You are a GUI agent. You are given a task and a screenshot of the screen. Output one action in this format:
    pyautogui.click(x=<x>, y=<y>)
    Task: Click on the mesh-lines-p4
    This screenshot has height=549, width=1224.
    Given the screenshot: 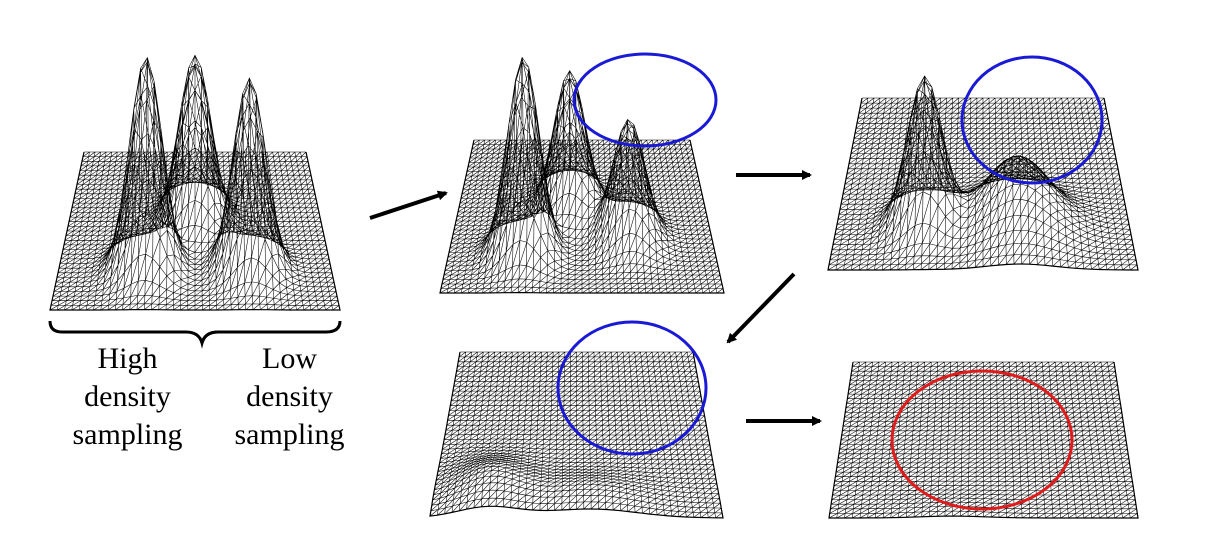 What is the action you would take?
    pyautogui.click(x=983, y=440)
    